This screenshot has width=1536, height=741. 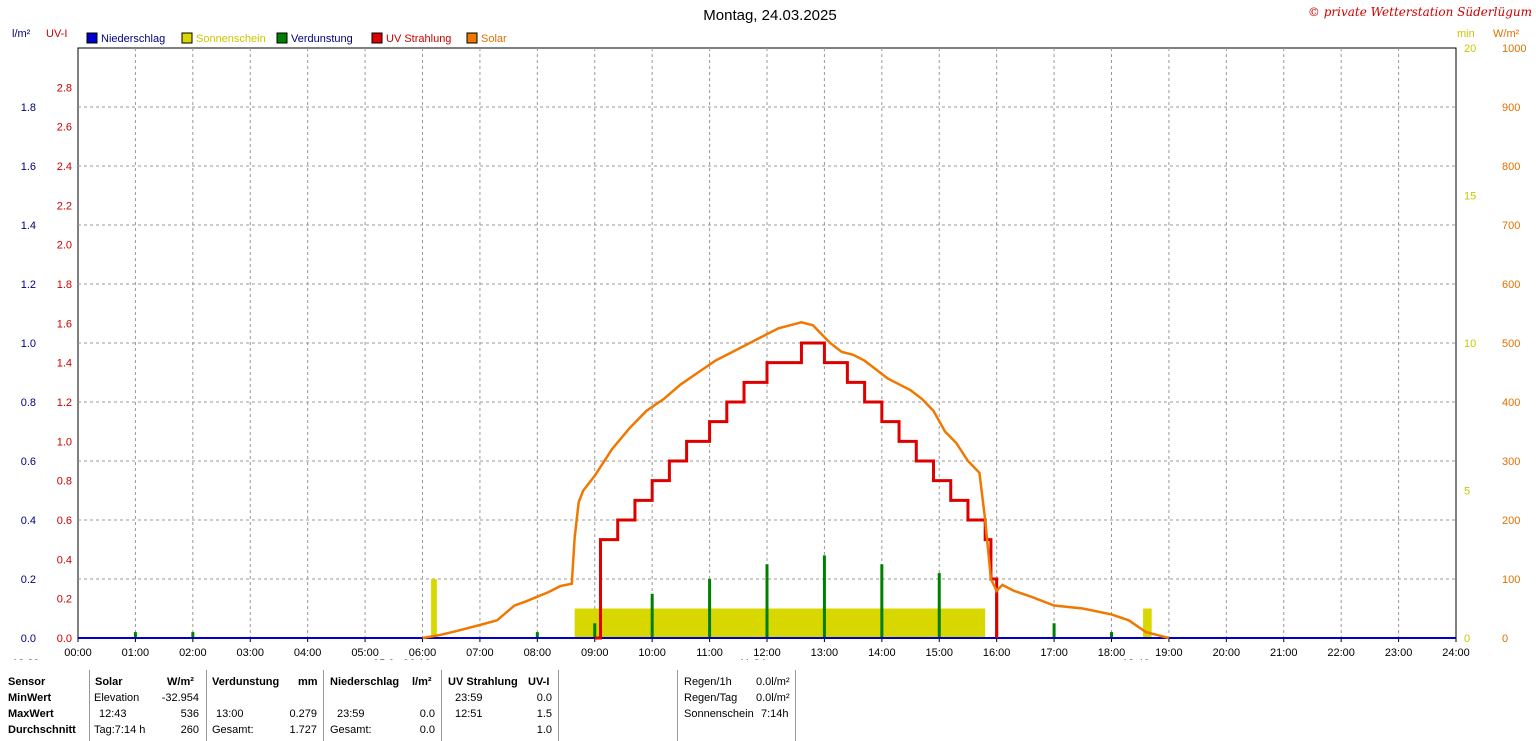 What do you see at coordinates (365, 682) in the screenshot?
I see `stats-rain-header: Niederschlag` at bounding box center [365, 682].